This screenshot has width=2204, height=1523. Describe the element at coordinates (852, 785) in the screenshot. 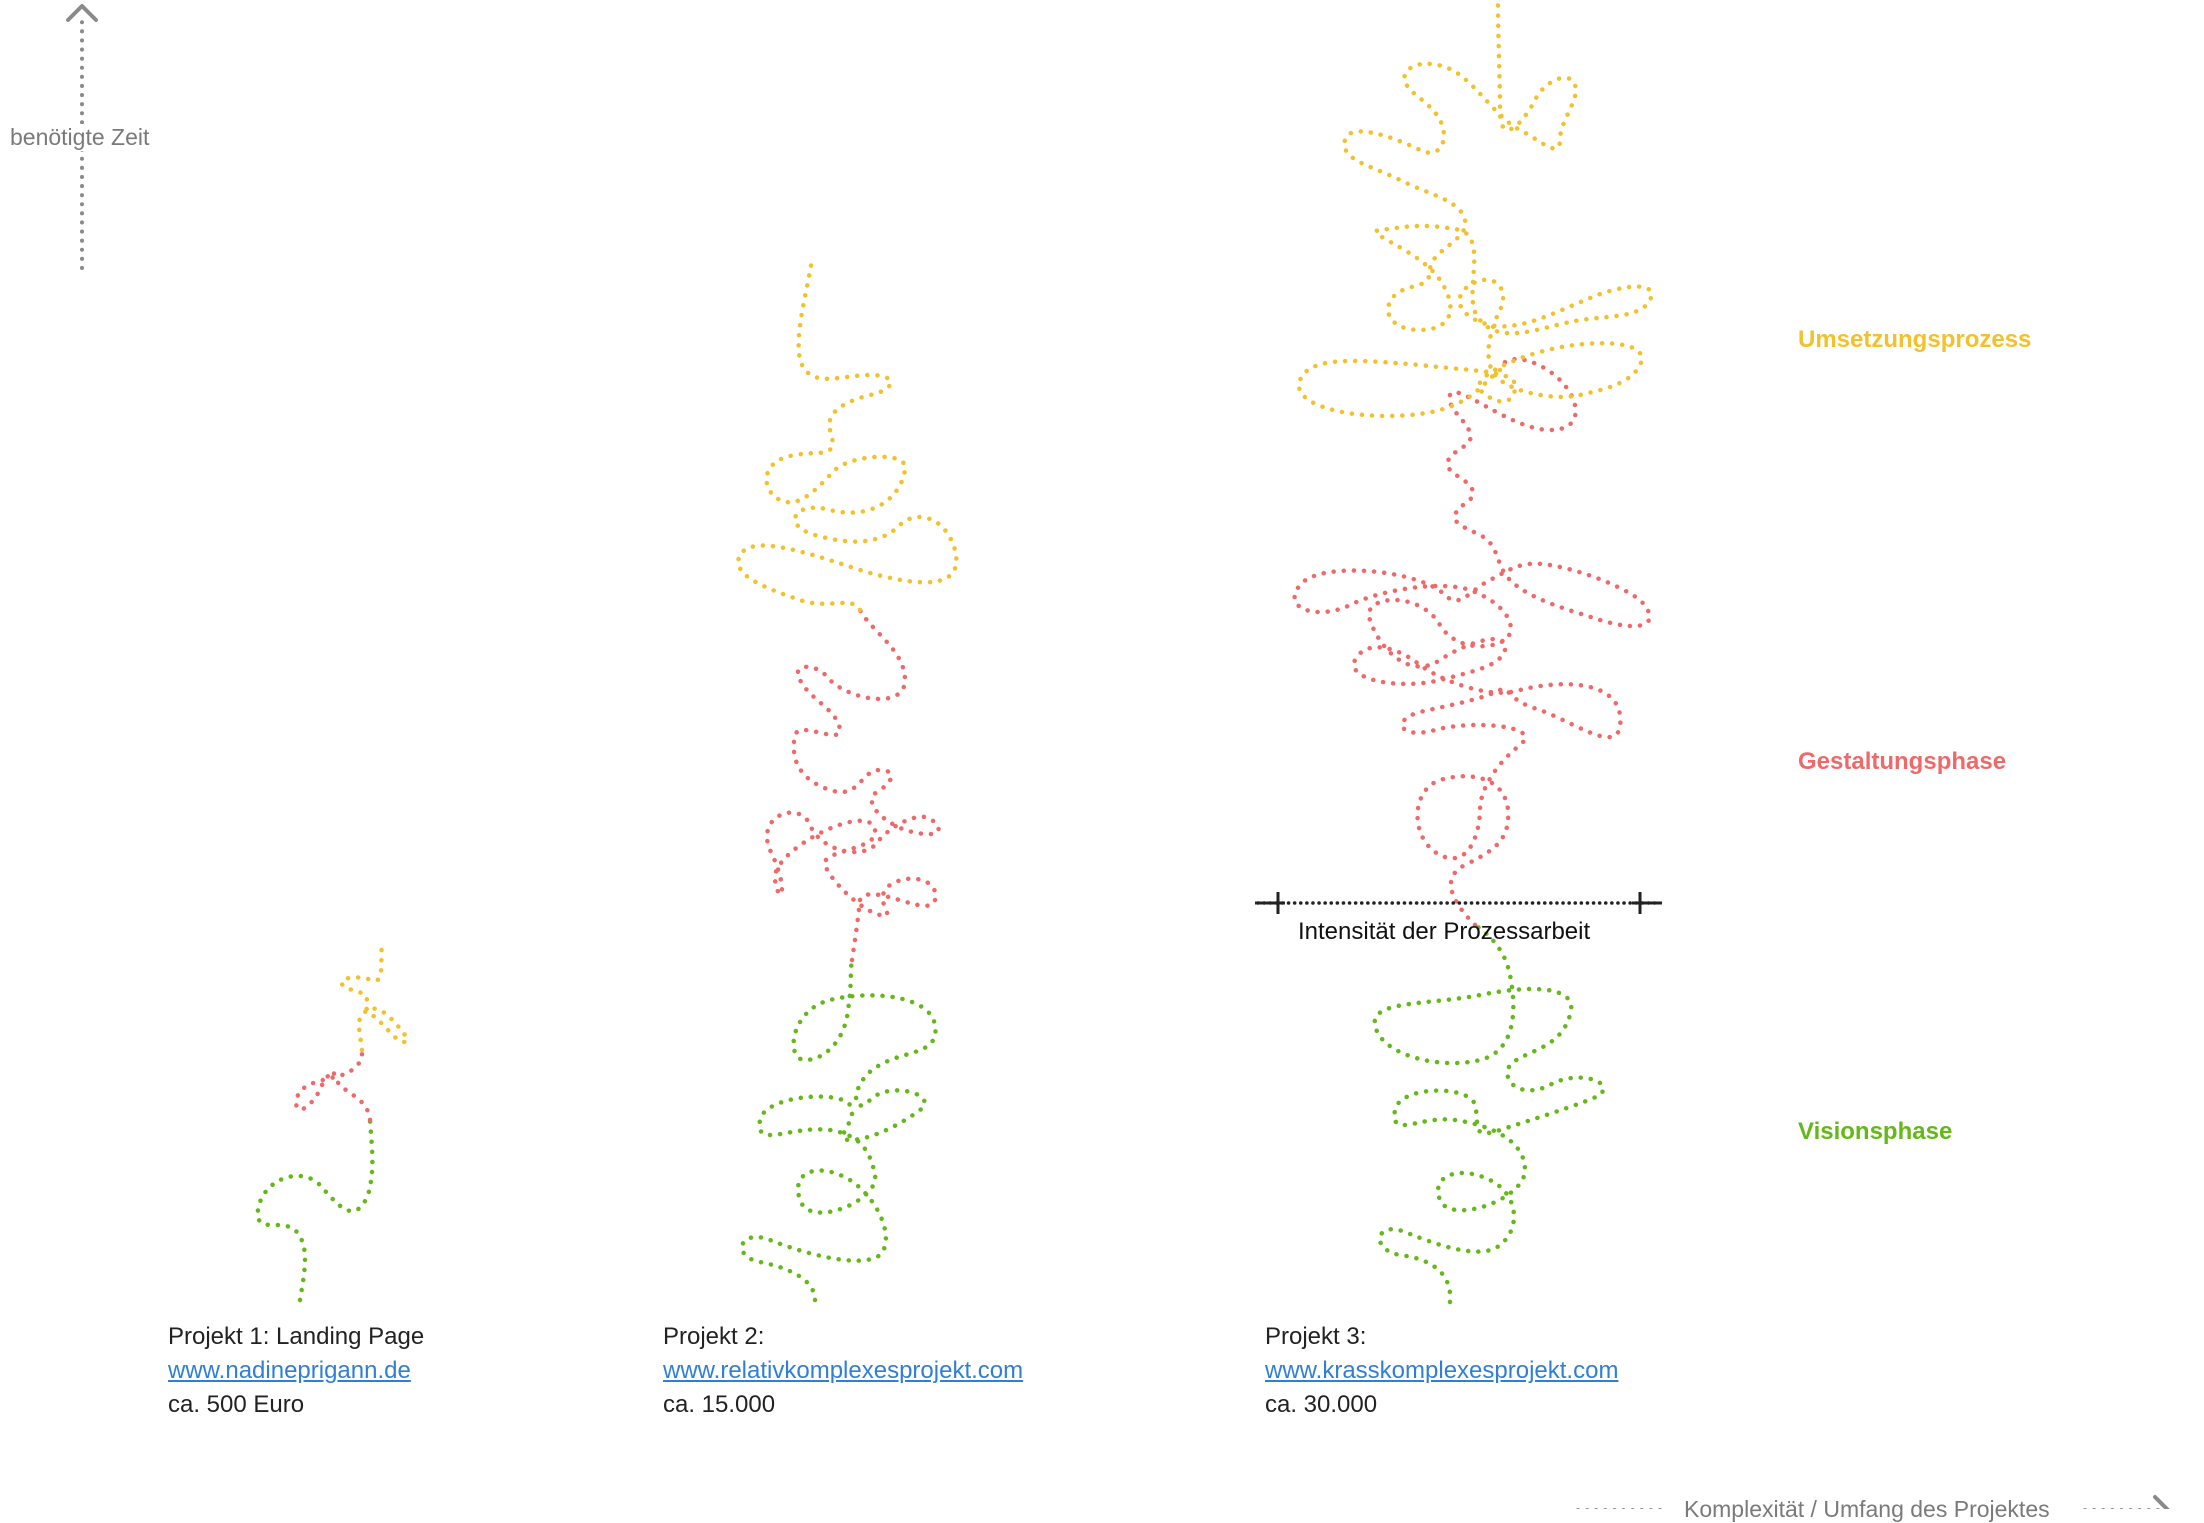

I see `project-2-gestaltung-path` at that location.